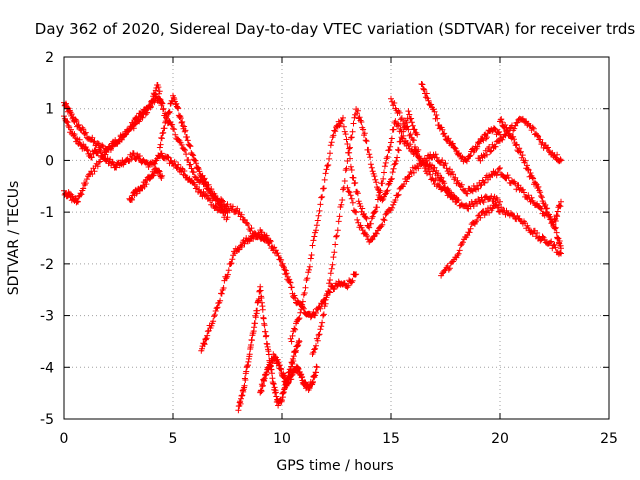  What do you see at coordinates (173, 439) in the screenshot?
I see `x-tick-label: 5` at bounding box center [173, 439].